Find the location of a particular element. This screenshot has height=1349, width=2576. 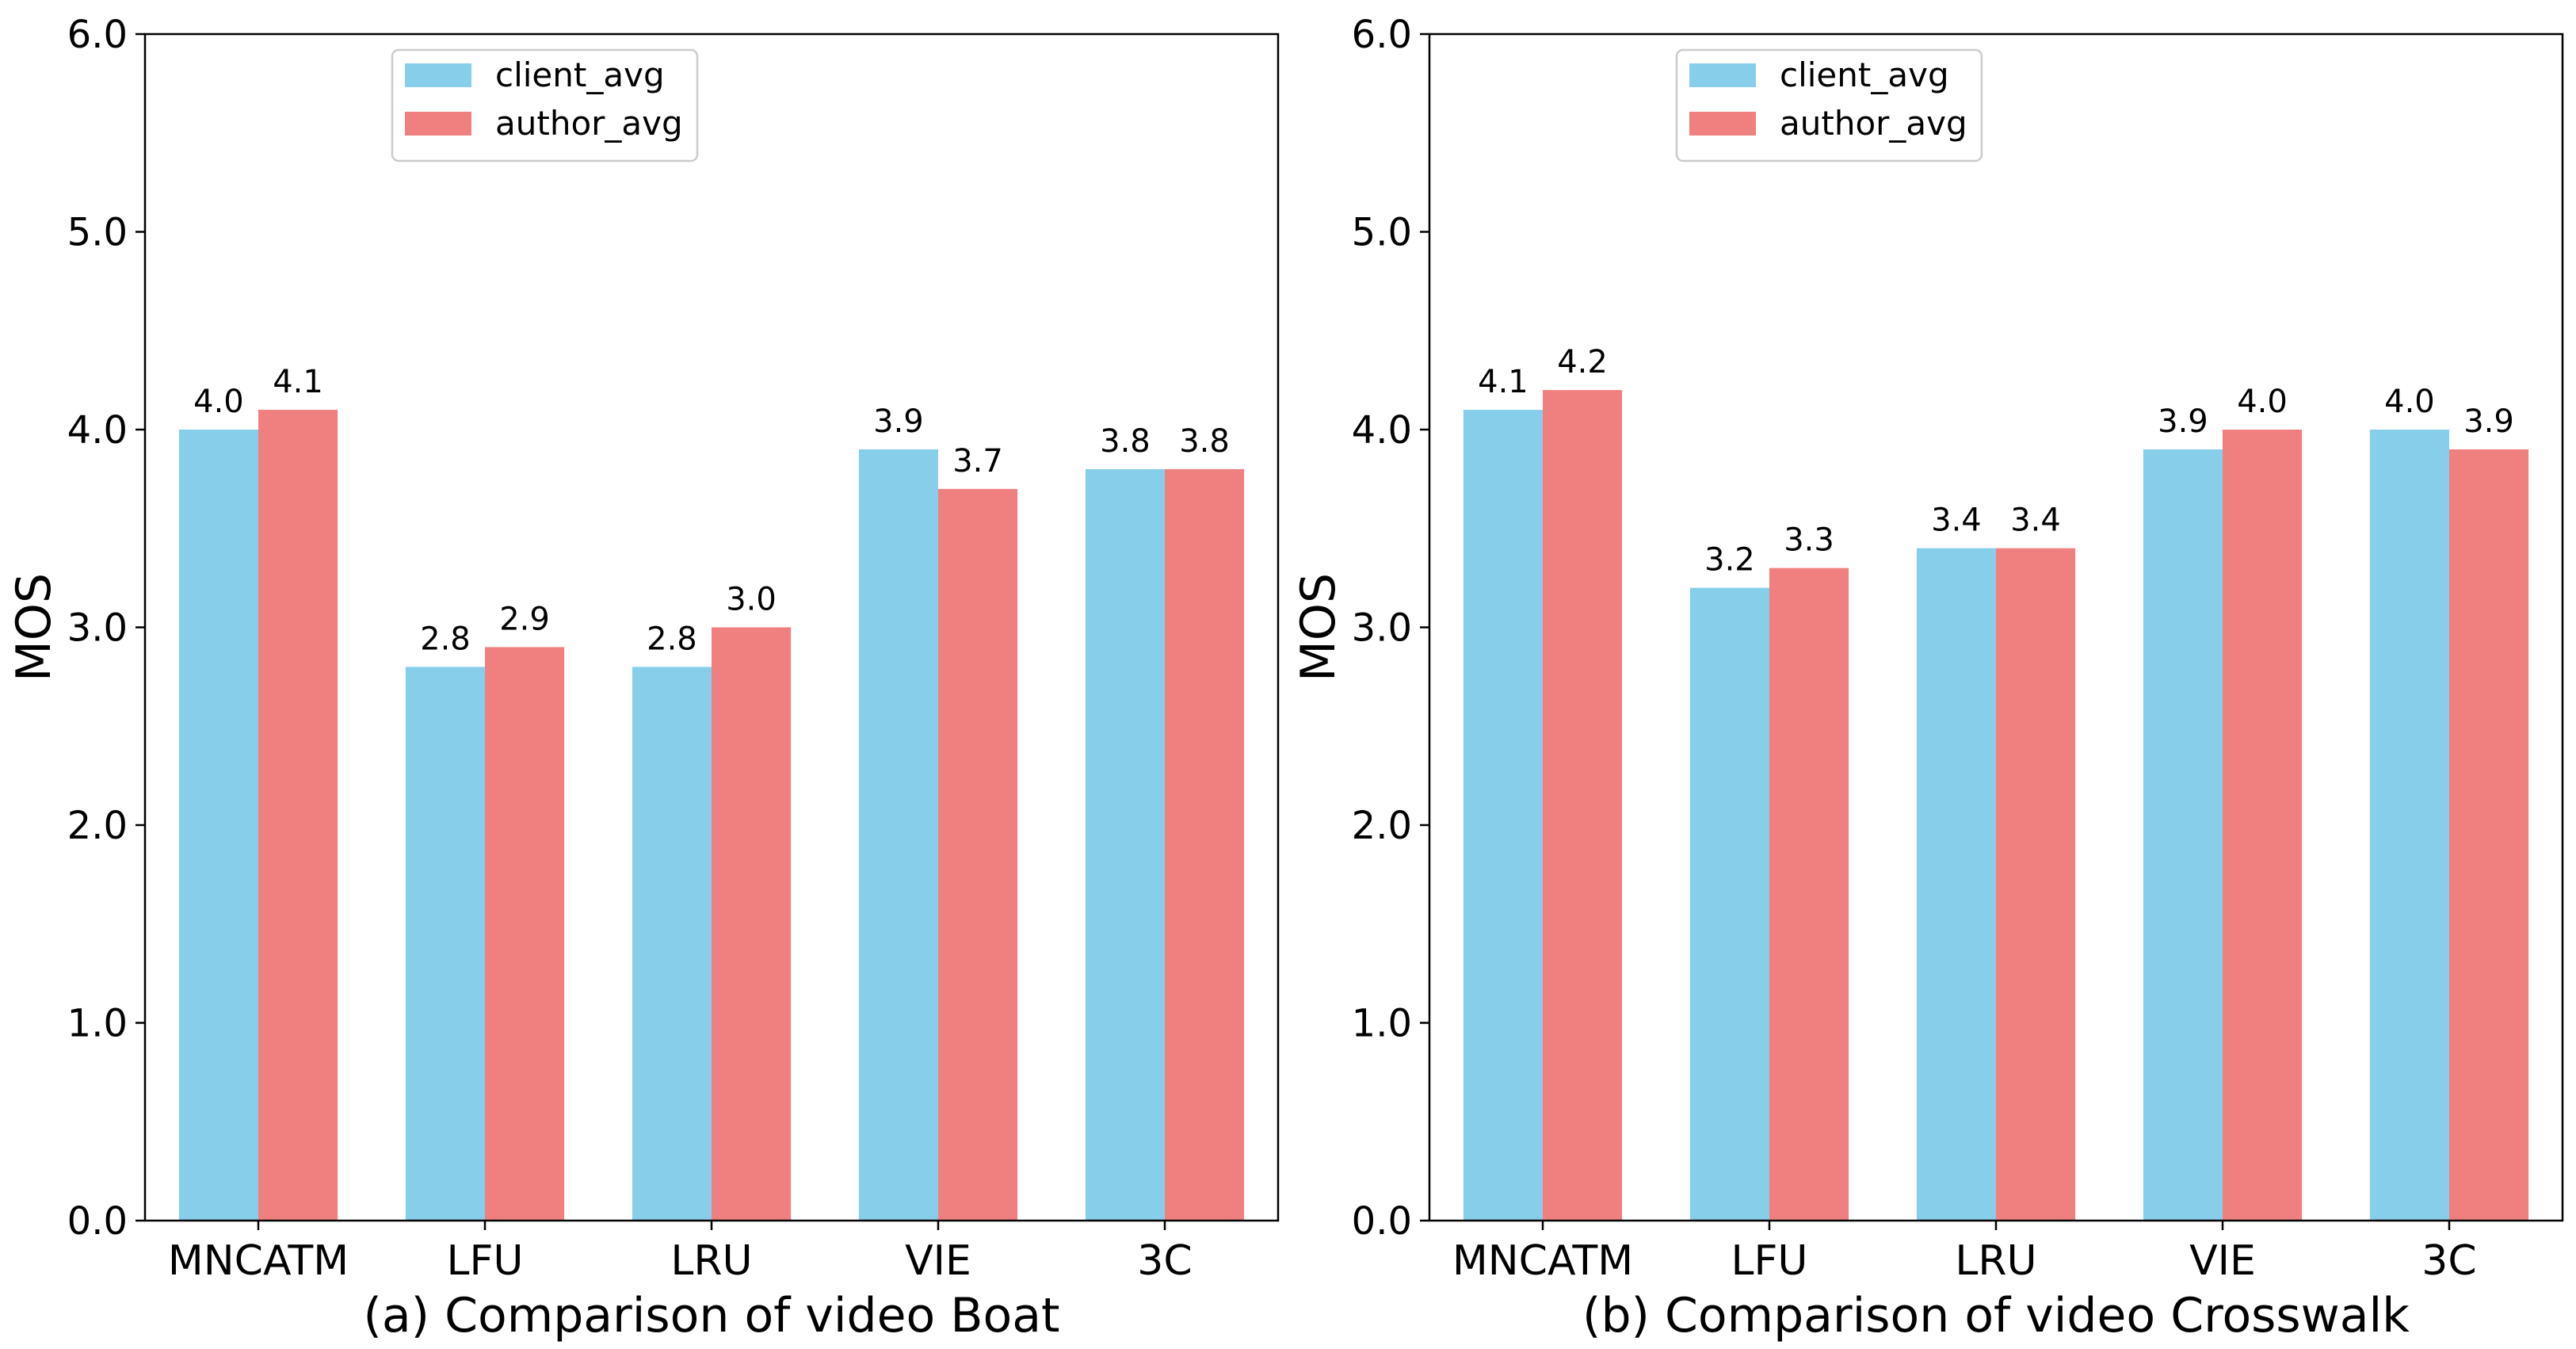

data-label-author_avg-lru: 3.4 is located at coordinates (2035, 521).